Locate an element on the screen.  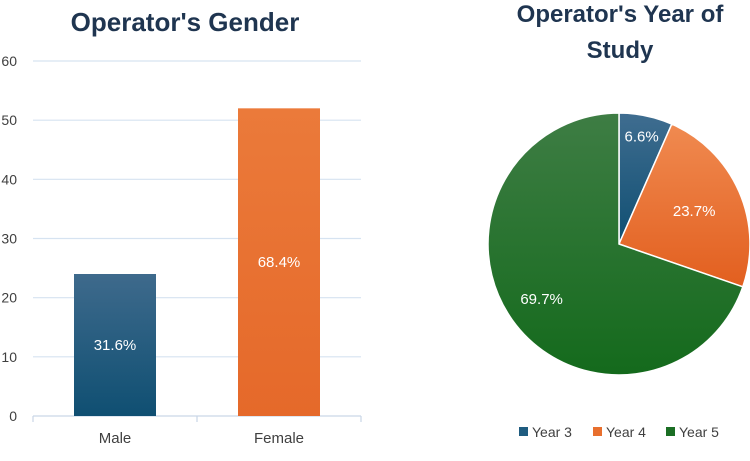
bar-chart-x-labels: Male Female is located at coordinates (201, 438).